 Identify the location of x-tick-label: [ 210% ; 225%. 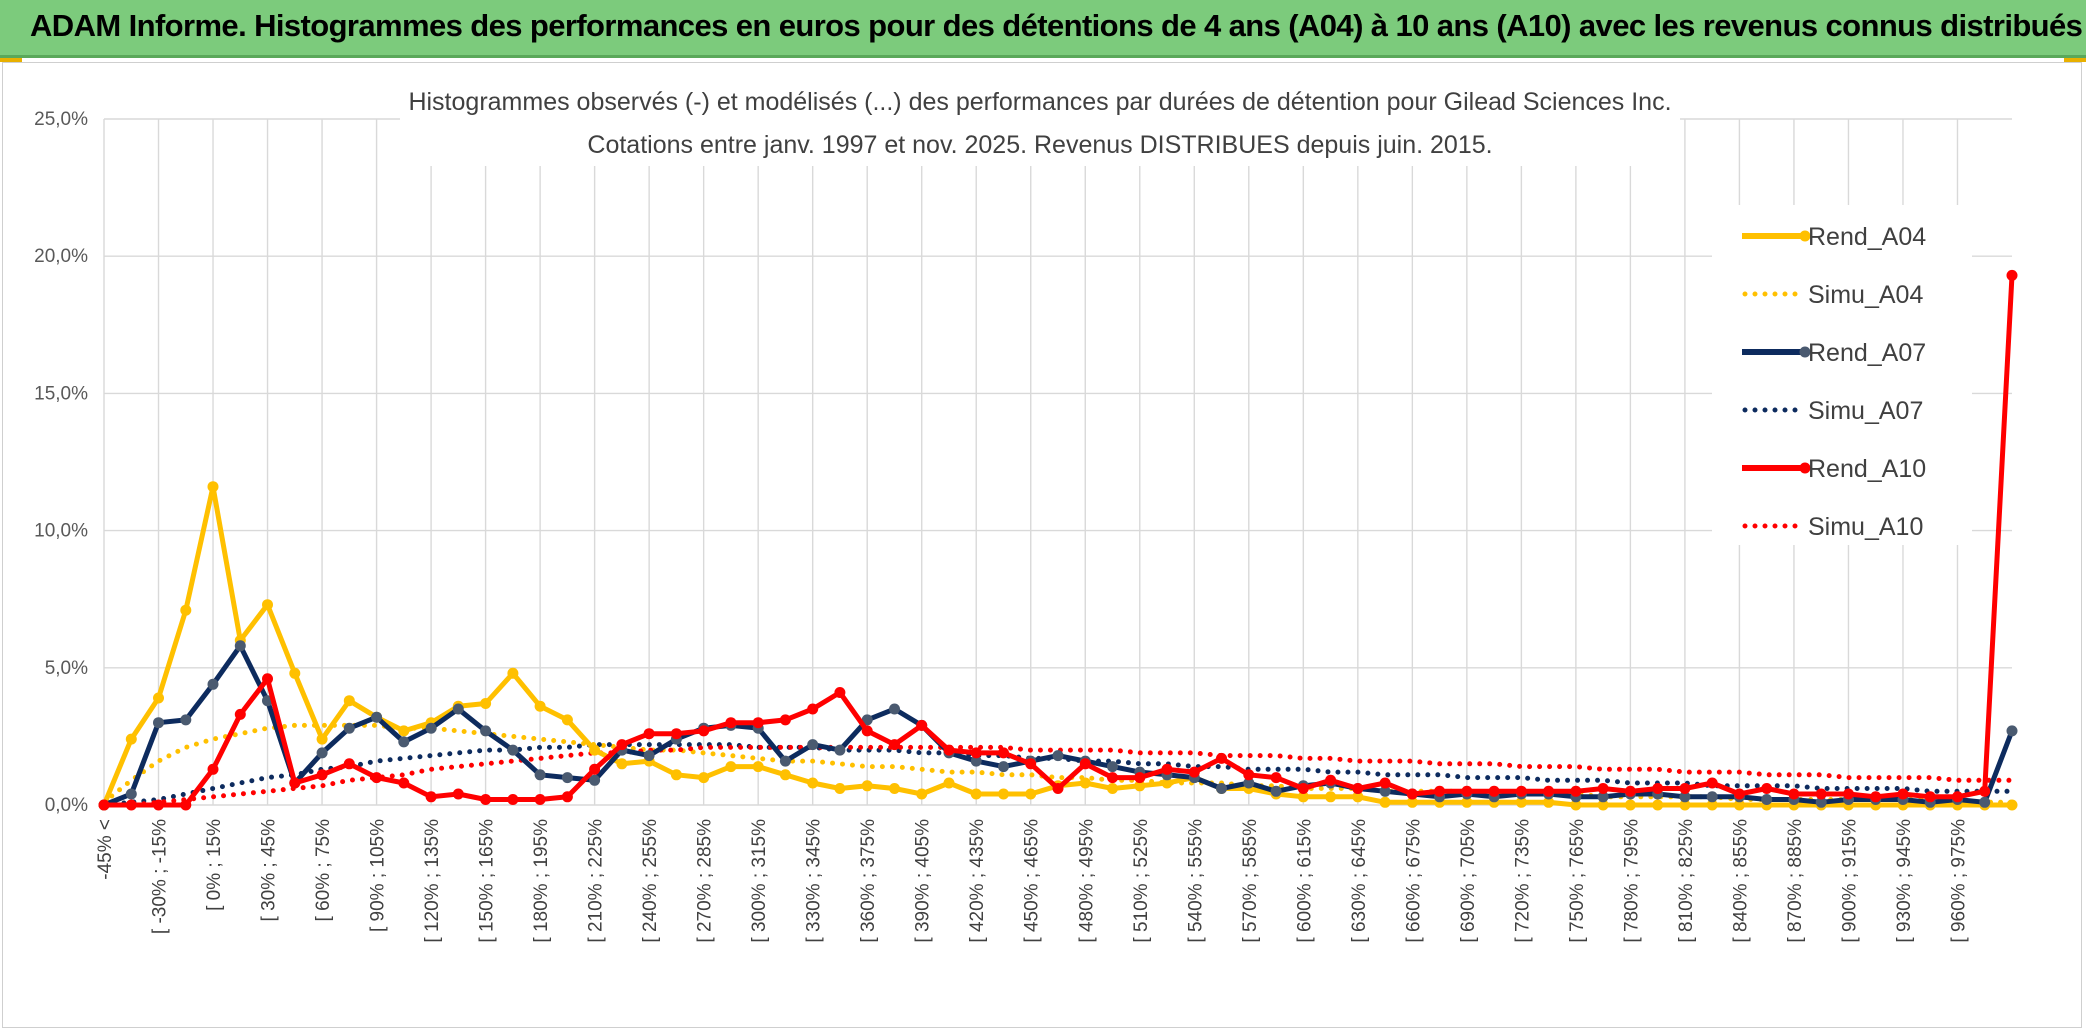
(596, 881).